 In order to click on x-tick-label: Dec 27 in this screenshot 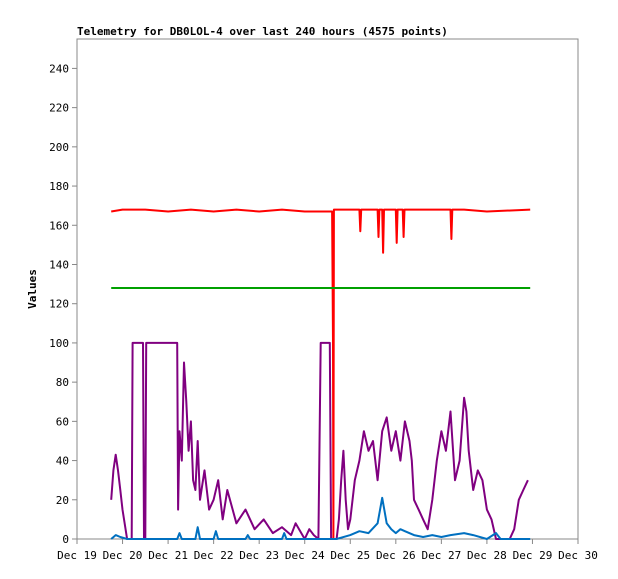, I will do `click(441, 555)`.